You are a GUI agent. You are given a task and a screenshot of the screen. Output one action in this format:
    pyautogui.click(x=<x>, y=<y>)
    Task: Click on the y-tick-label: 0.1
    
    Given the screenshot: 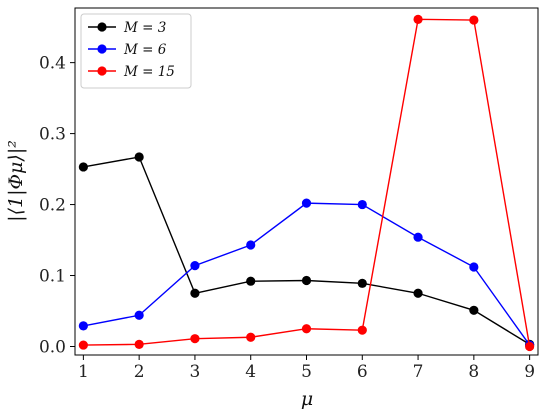 What is the action you would take?
    pyautogui.click(x=52, y=277)
    